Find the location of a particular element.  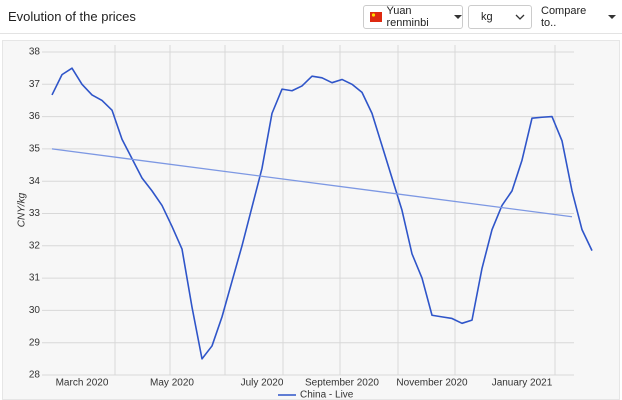

compare-select: Compare to.. is located at coordinates (576, 17).